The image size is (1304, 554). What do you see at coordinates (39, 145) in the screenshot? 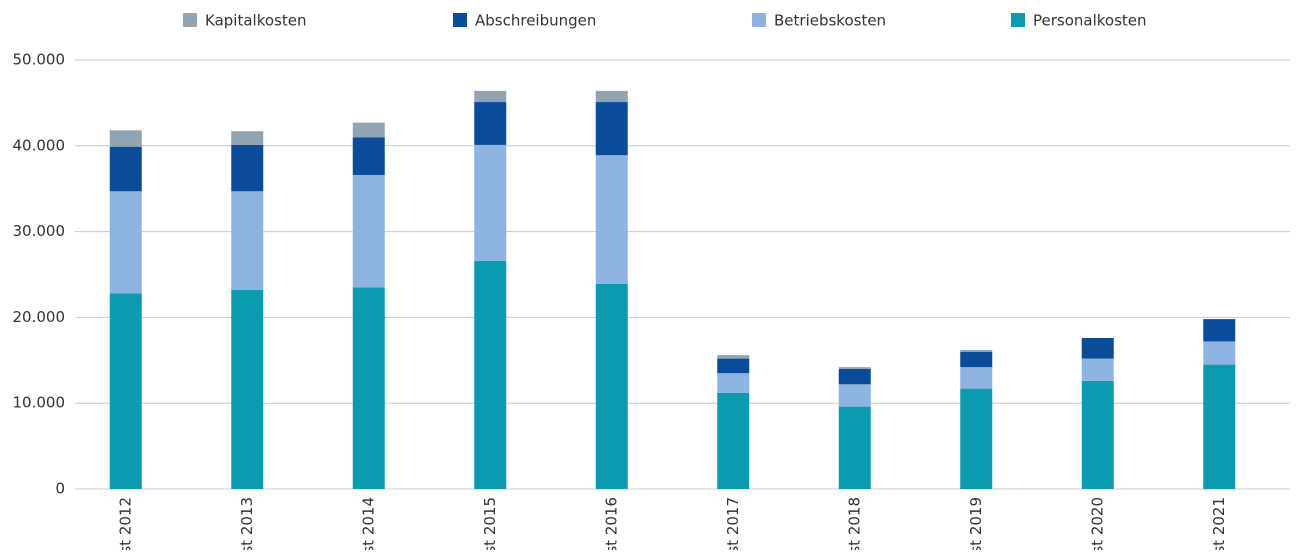
I see `y-tick-label: 40.000` at bounding box center [39, 145].